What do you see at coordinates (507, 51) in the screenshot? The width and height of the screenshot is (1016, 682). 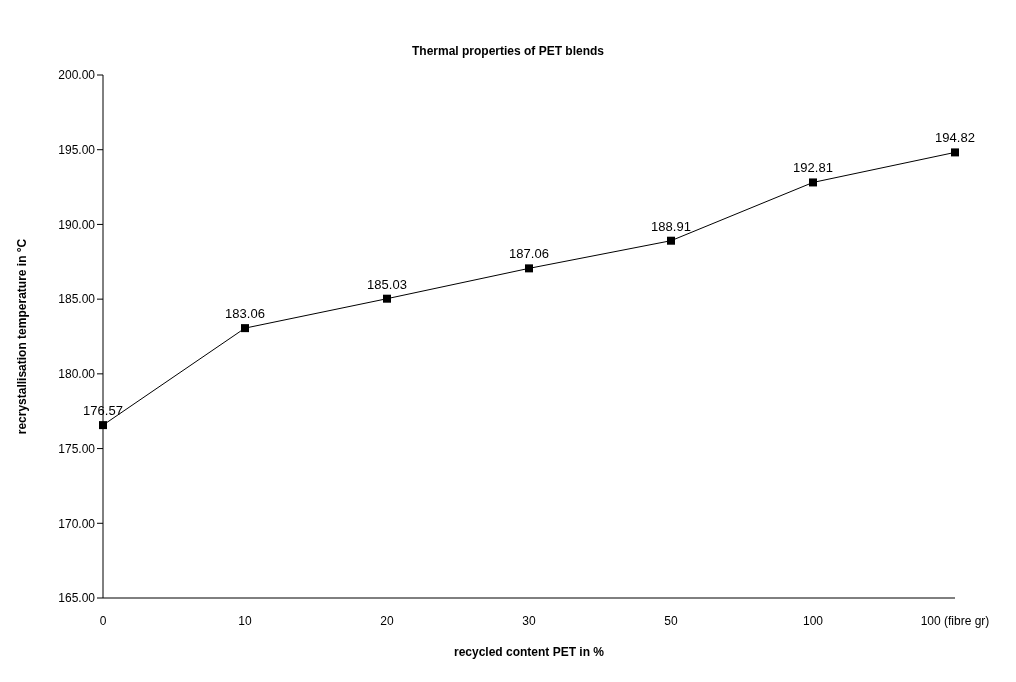 I see `chart-title: Thermal properties of PET blends` at bounding box center [507, 51].